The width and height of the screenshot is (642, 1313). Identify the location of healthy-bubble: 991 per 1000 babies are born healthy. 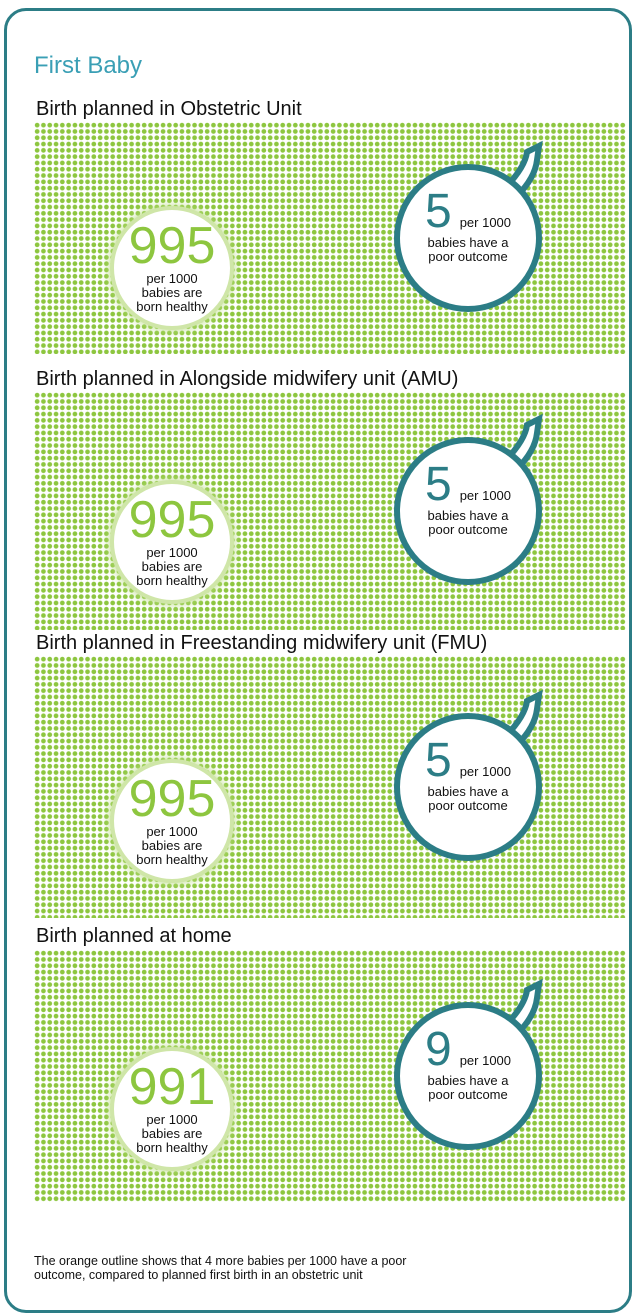
(172, 1108).